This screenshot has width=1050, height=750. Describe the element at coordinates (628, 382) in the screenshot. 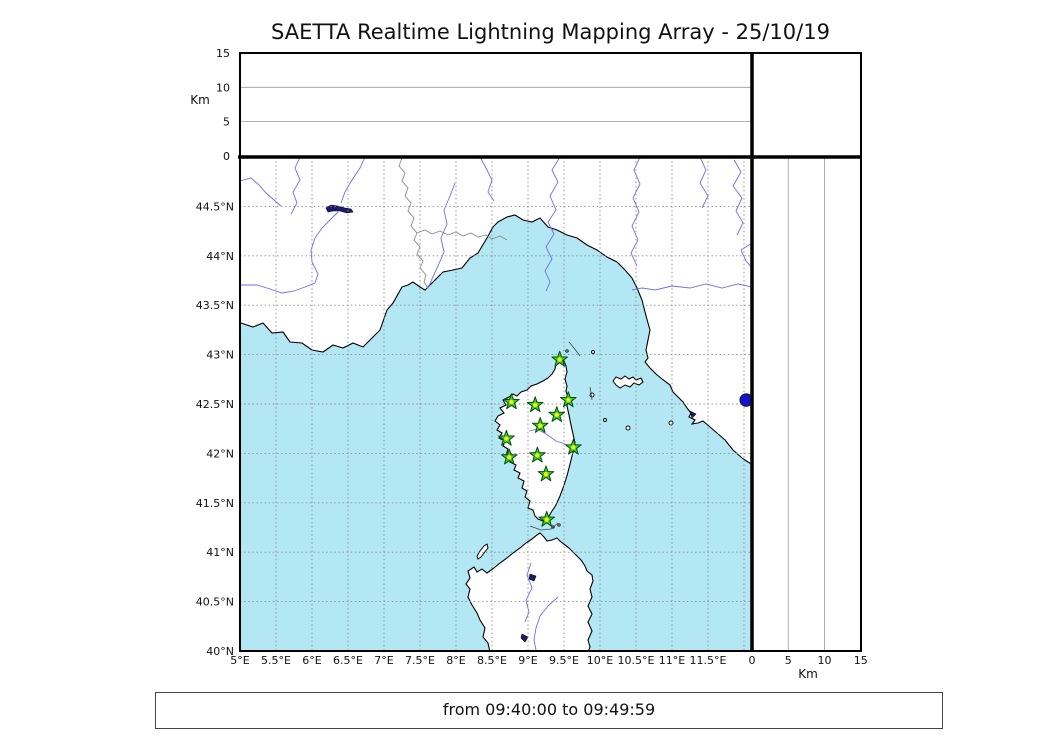

I see `coastline-elba` at that location.